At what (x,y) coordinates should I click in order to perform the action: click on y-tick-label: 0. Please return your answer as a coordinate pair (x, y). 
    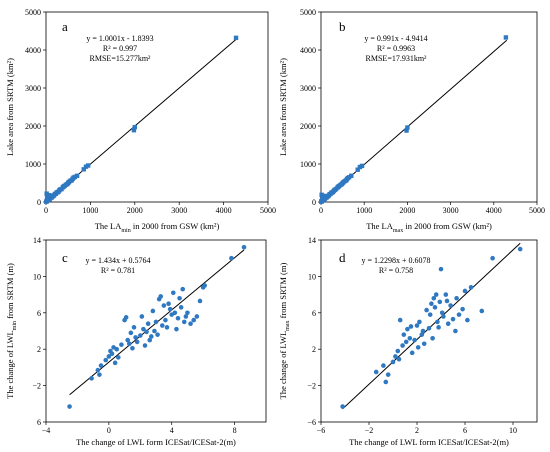
    Looking at the image, I should click on (39, 202).